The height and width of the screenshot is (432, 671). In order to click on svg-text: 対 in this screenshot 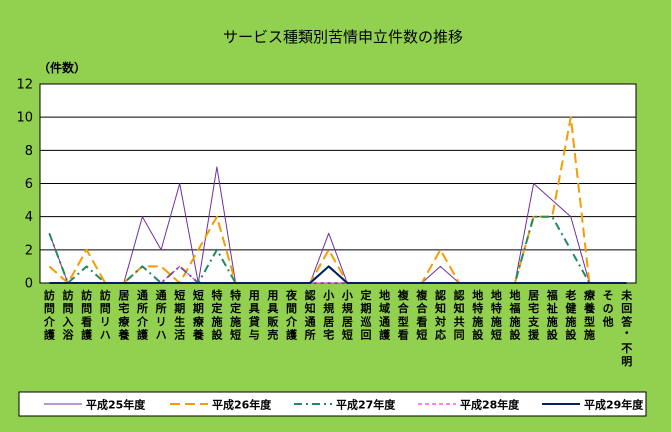, I will do `click(440, 321)`.